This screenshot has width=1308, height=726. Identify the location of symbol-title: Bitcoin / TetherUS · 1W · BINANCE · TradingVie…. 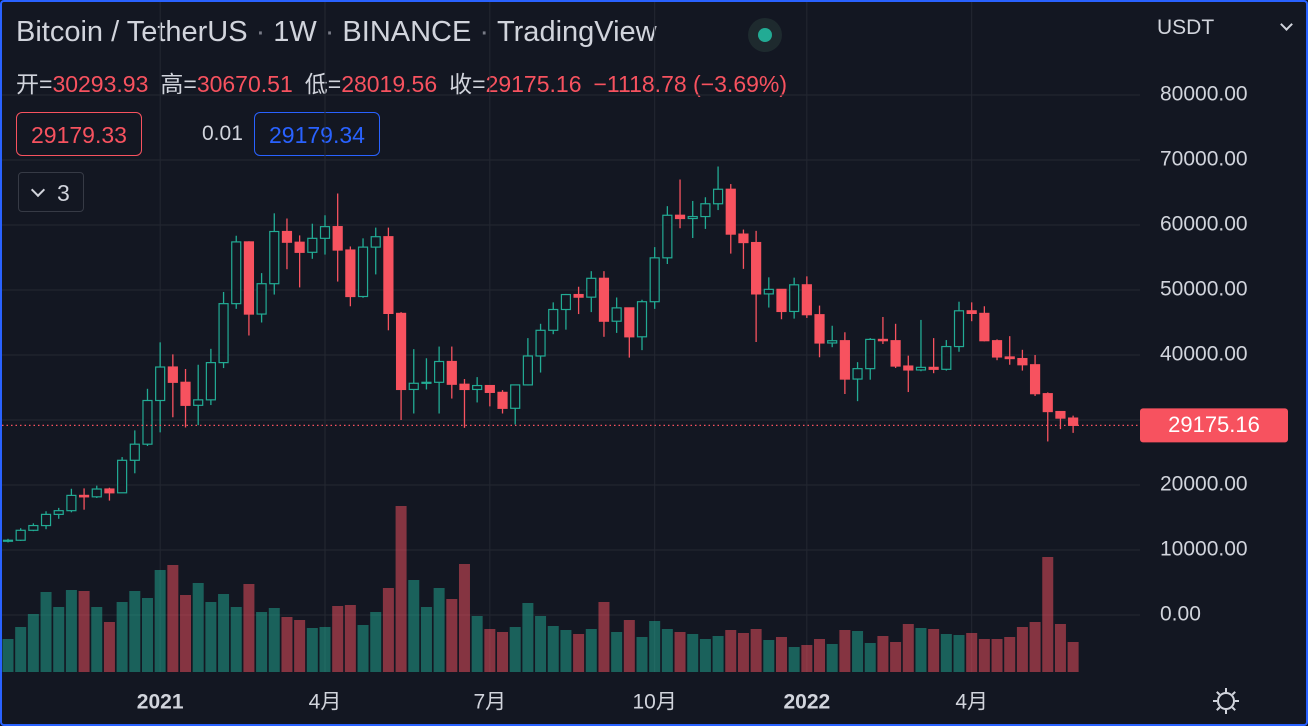
(336, 32).